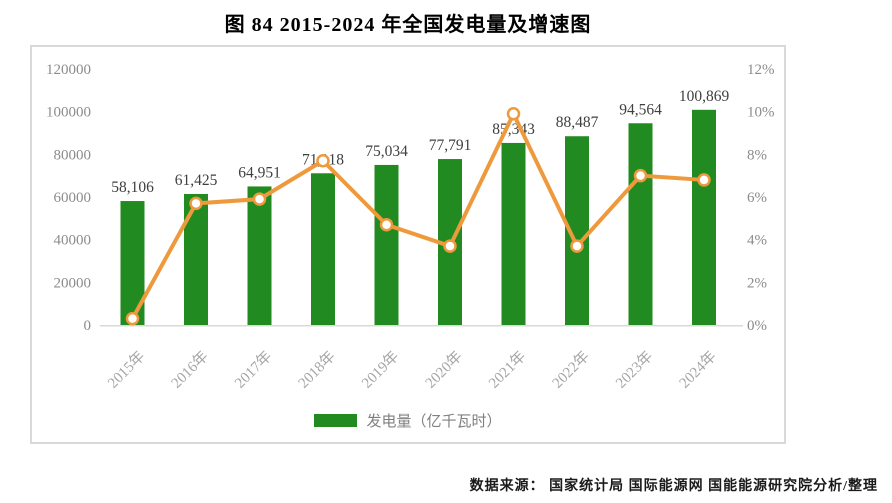 This screenshot has height=503, width=892. What do you see at coordinates (68, 113) in the screenshot?
I see `left-axis-tick-label: 100000` at bounding box center [68, 113].